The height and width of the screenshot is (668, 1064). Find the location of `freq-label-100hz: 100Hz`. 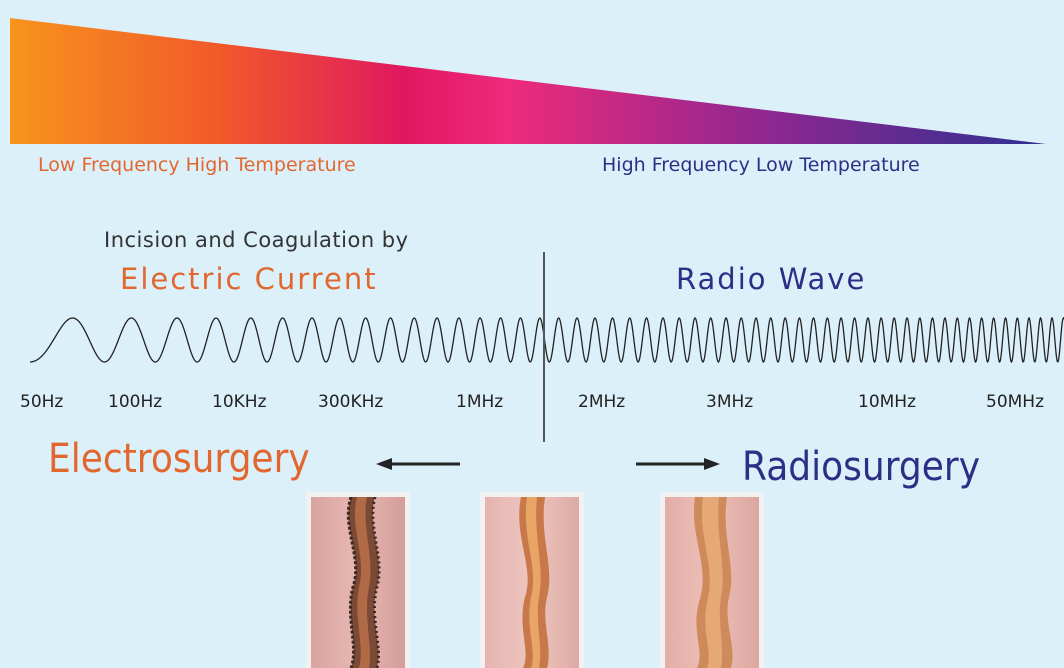

freq-label-100hz: 100Hz is located at coordinates (135, 402).